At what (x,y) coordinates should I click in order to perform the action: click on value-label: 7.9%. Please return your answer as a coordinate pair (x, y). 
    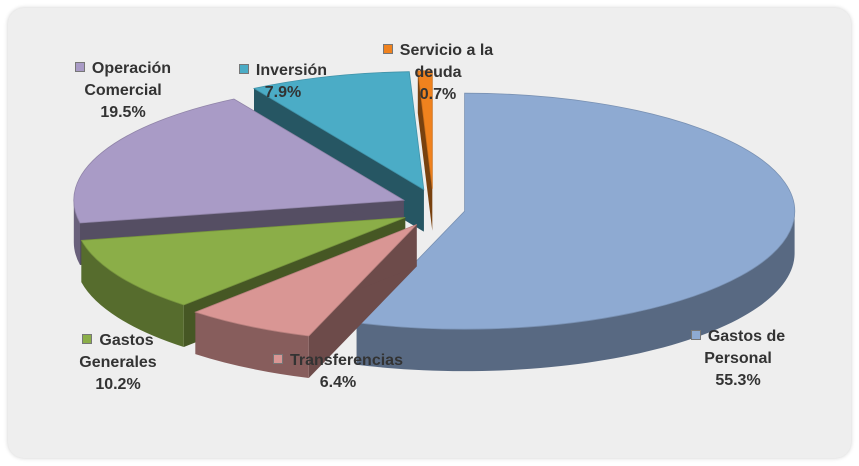
    Looking at the image, I should click on (283, 92).